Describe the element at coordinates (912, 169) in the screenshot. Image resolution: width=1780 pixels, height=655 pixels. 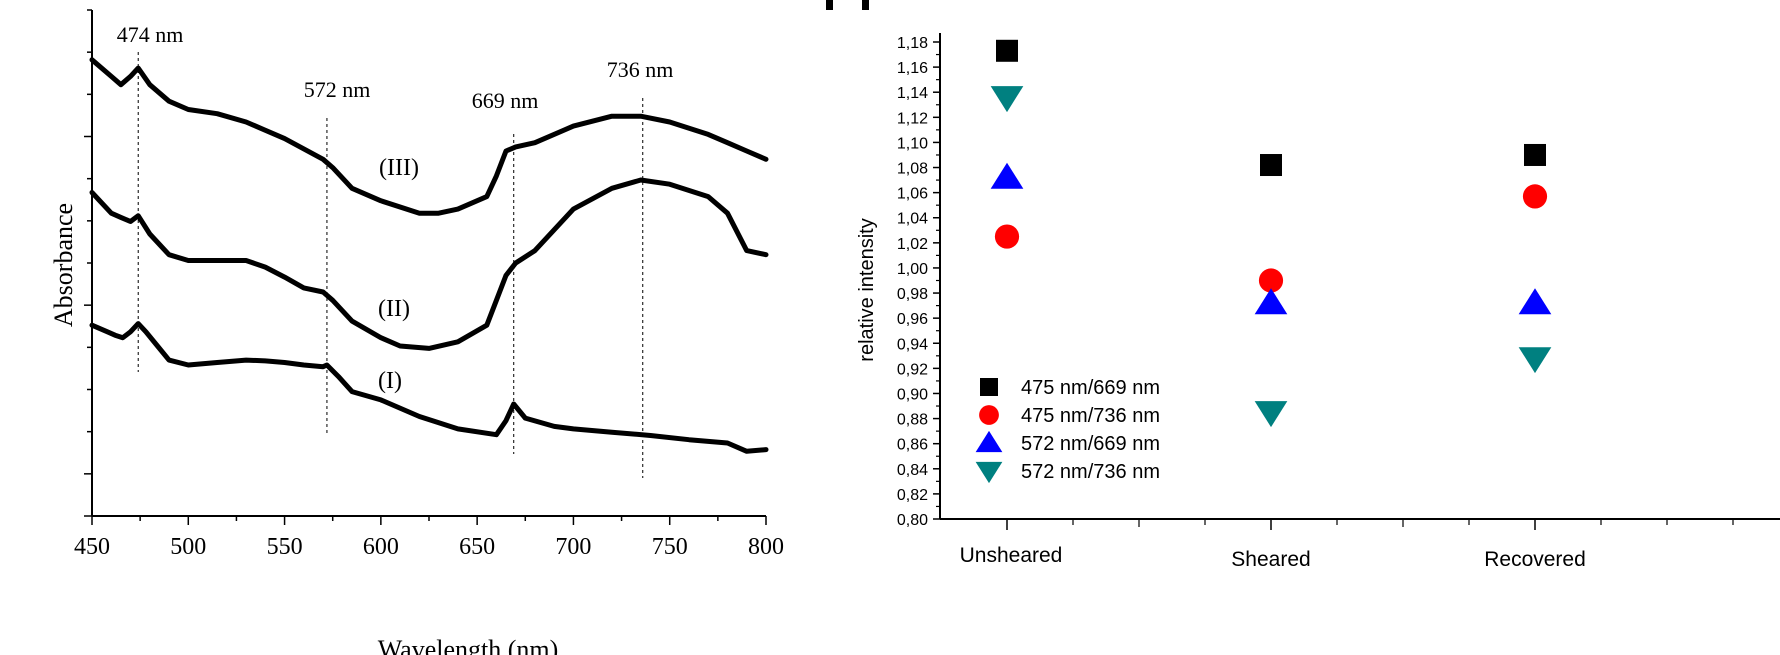
I see `y-tick-label: 1,08` at that location.